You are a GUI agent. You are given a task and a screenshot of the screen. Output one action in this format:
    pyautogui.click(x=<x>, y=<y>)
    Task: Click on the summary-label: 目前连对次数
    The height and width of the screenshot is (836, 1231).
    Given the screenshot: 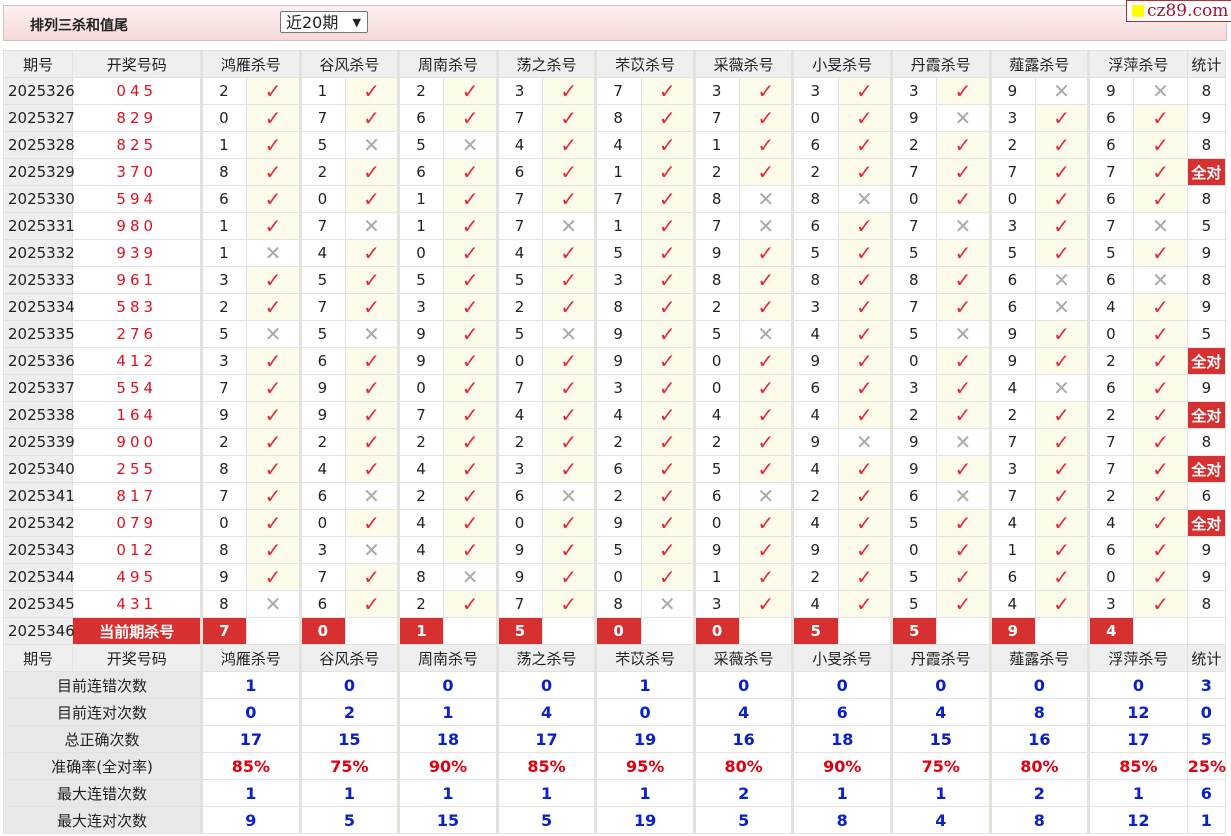 What is the action you would take?
    pyautogui.click(x=102, y=712)
    